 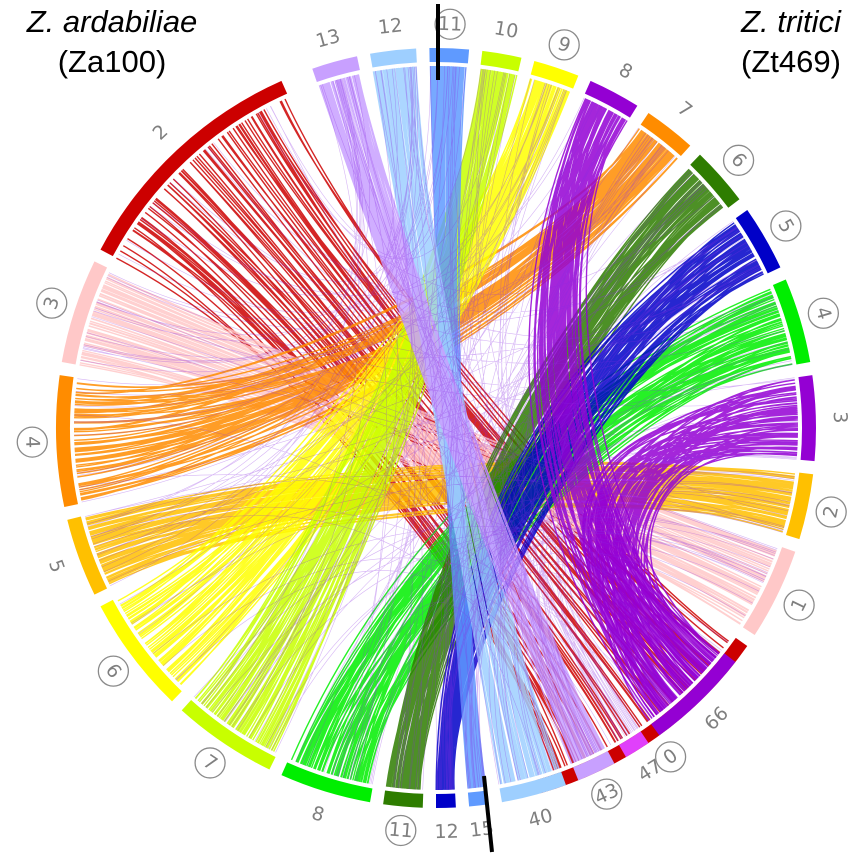 What do you see at coordinates (540, 818) in the screenshot?
I see `ardabiliae-chromosome-40-label: 40` at bounding box center [540, 818].